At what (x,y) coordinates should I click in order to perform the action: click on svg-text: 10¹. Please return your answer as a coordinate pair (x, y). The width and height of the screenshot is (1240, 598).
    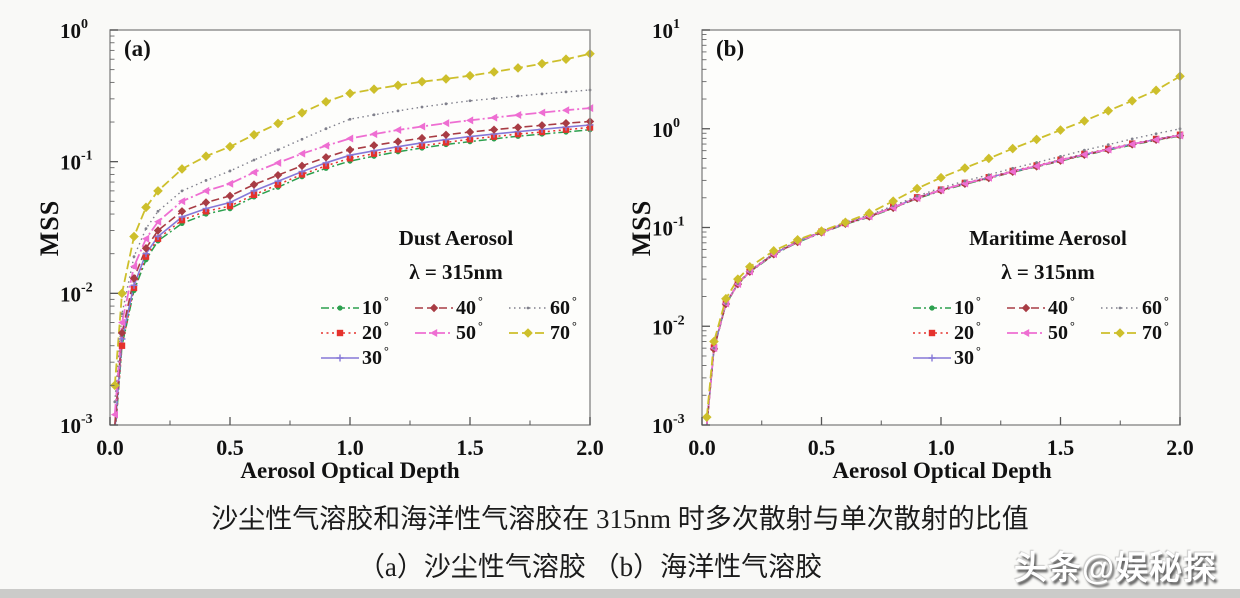
    Looking at the image, I should click on (666, 30).